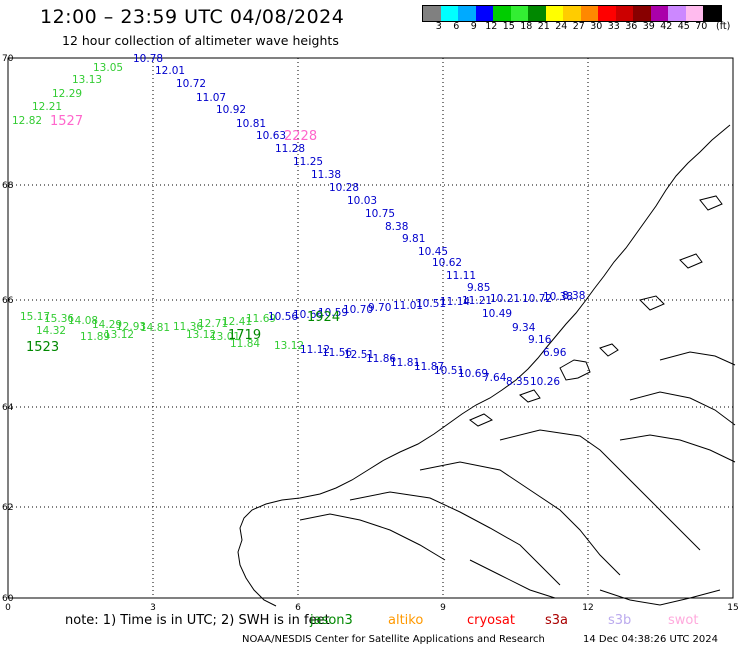 The height and width of the screenshot is (650, 740). I want to click on wave-height-label: 10.26, so click(545, 382).